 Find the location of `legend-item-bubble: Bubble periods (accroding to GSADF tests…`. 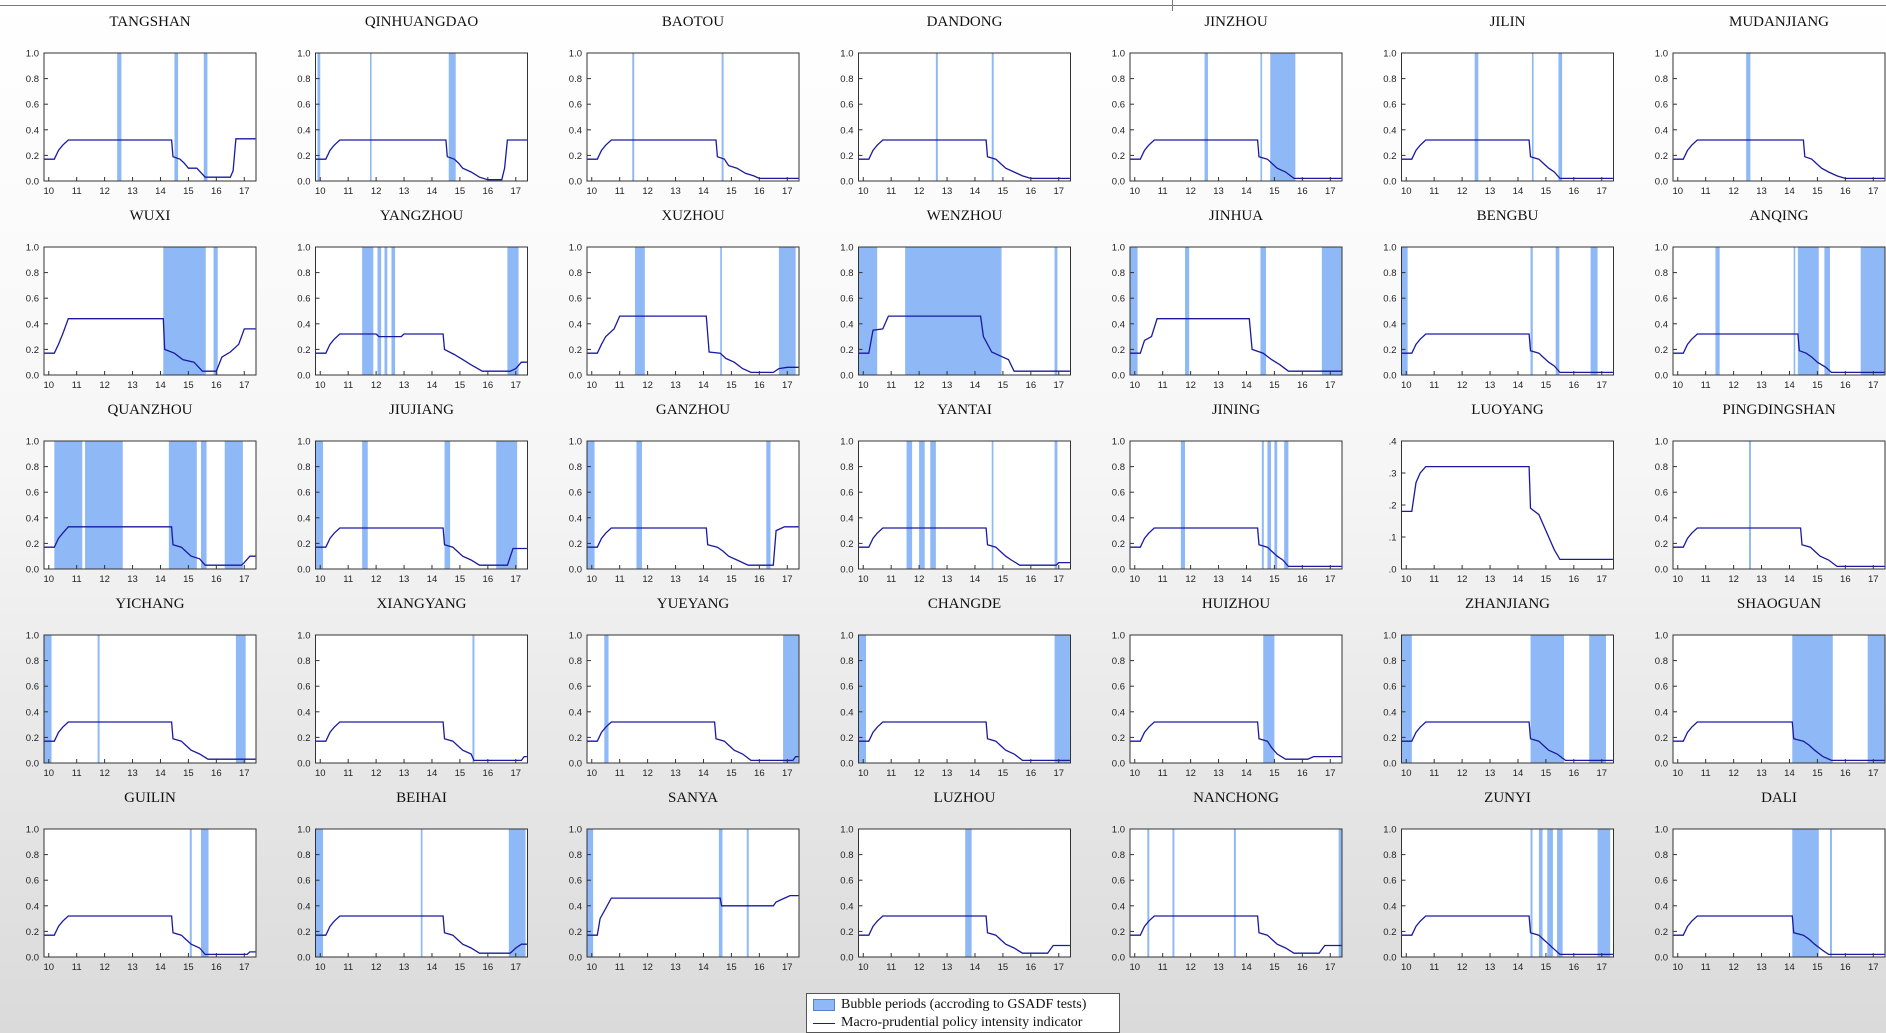

legend-item-bubble: Bubble periods (accroding to GSADF tests… is located at coordinates (949, 1005).